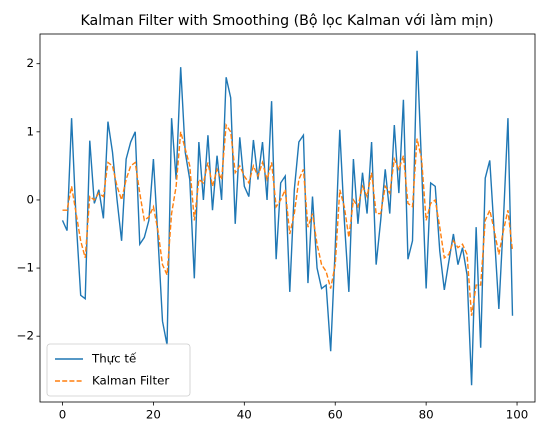  I want to click on legend: Thực tế Kalman Filter, so click(118, 370).